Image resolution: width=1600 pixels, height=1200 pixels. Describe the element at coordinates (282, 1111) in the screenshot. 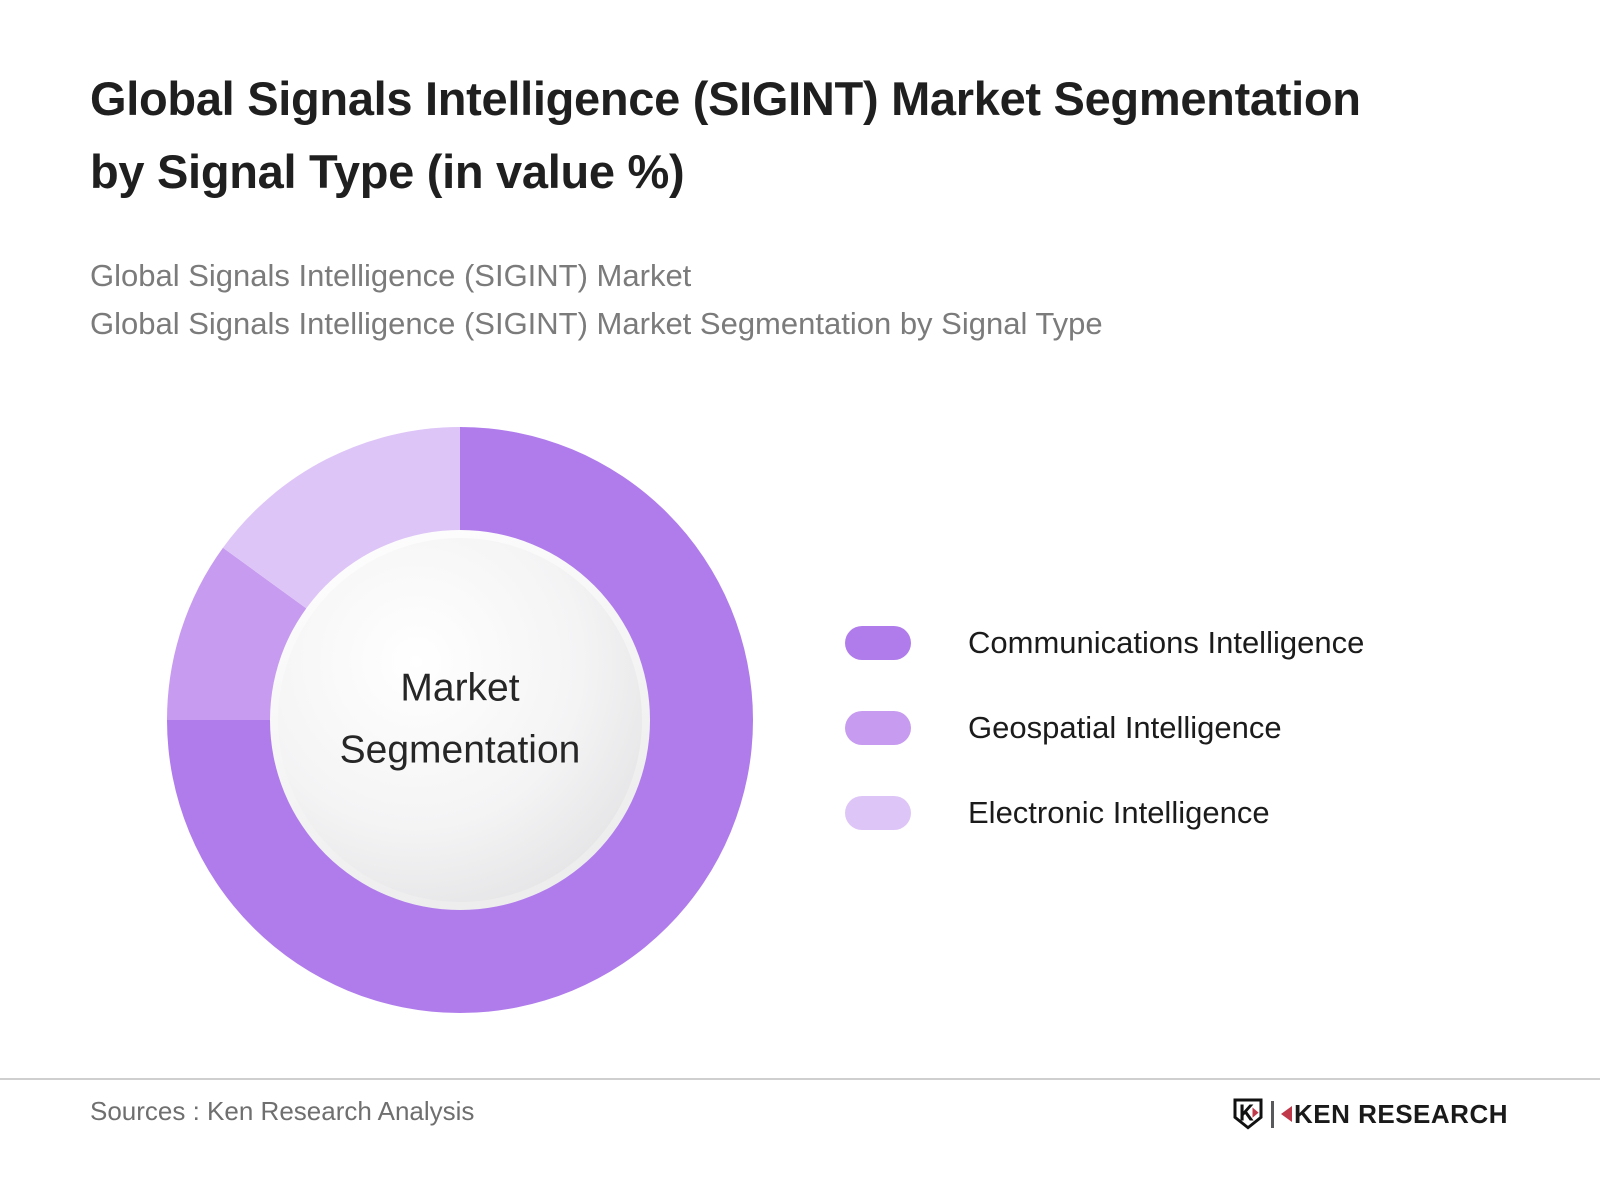

I see `sources-note: Sources : Ken Research Analysis` at that location.